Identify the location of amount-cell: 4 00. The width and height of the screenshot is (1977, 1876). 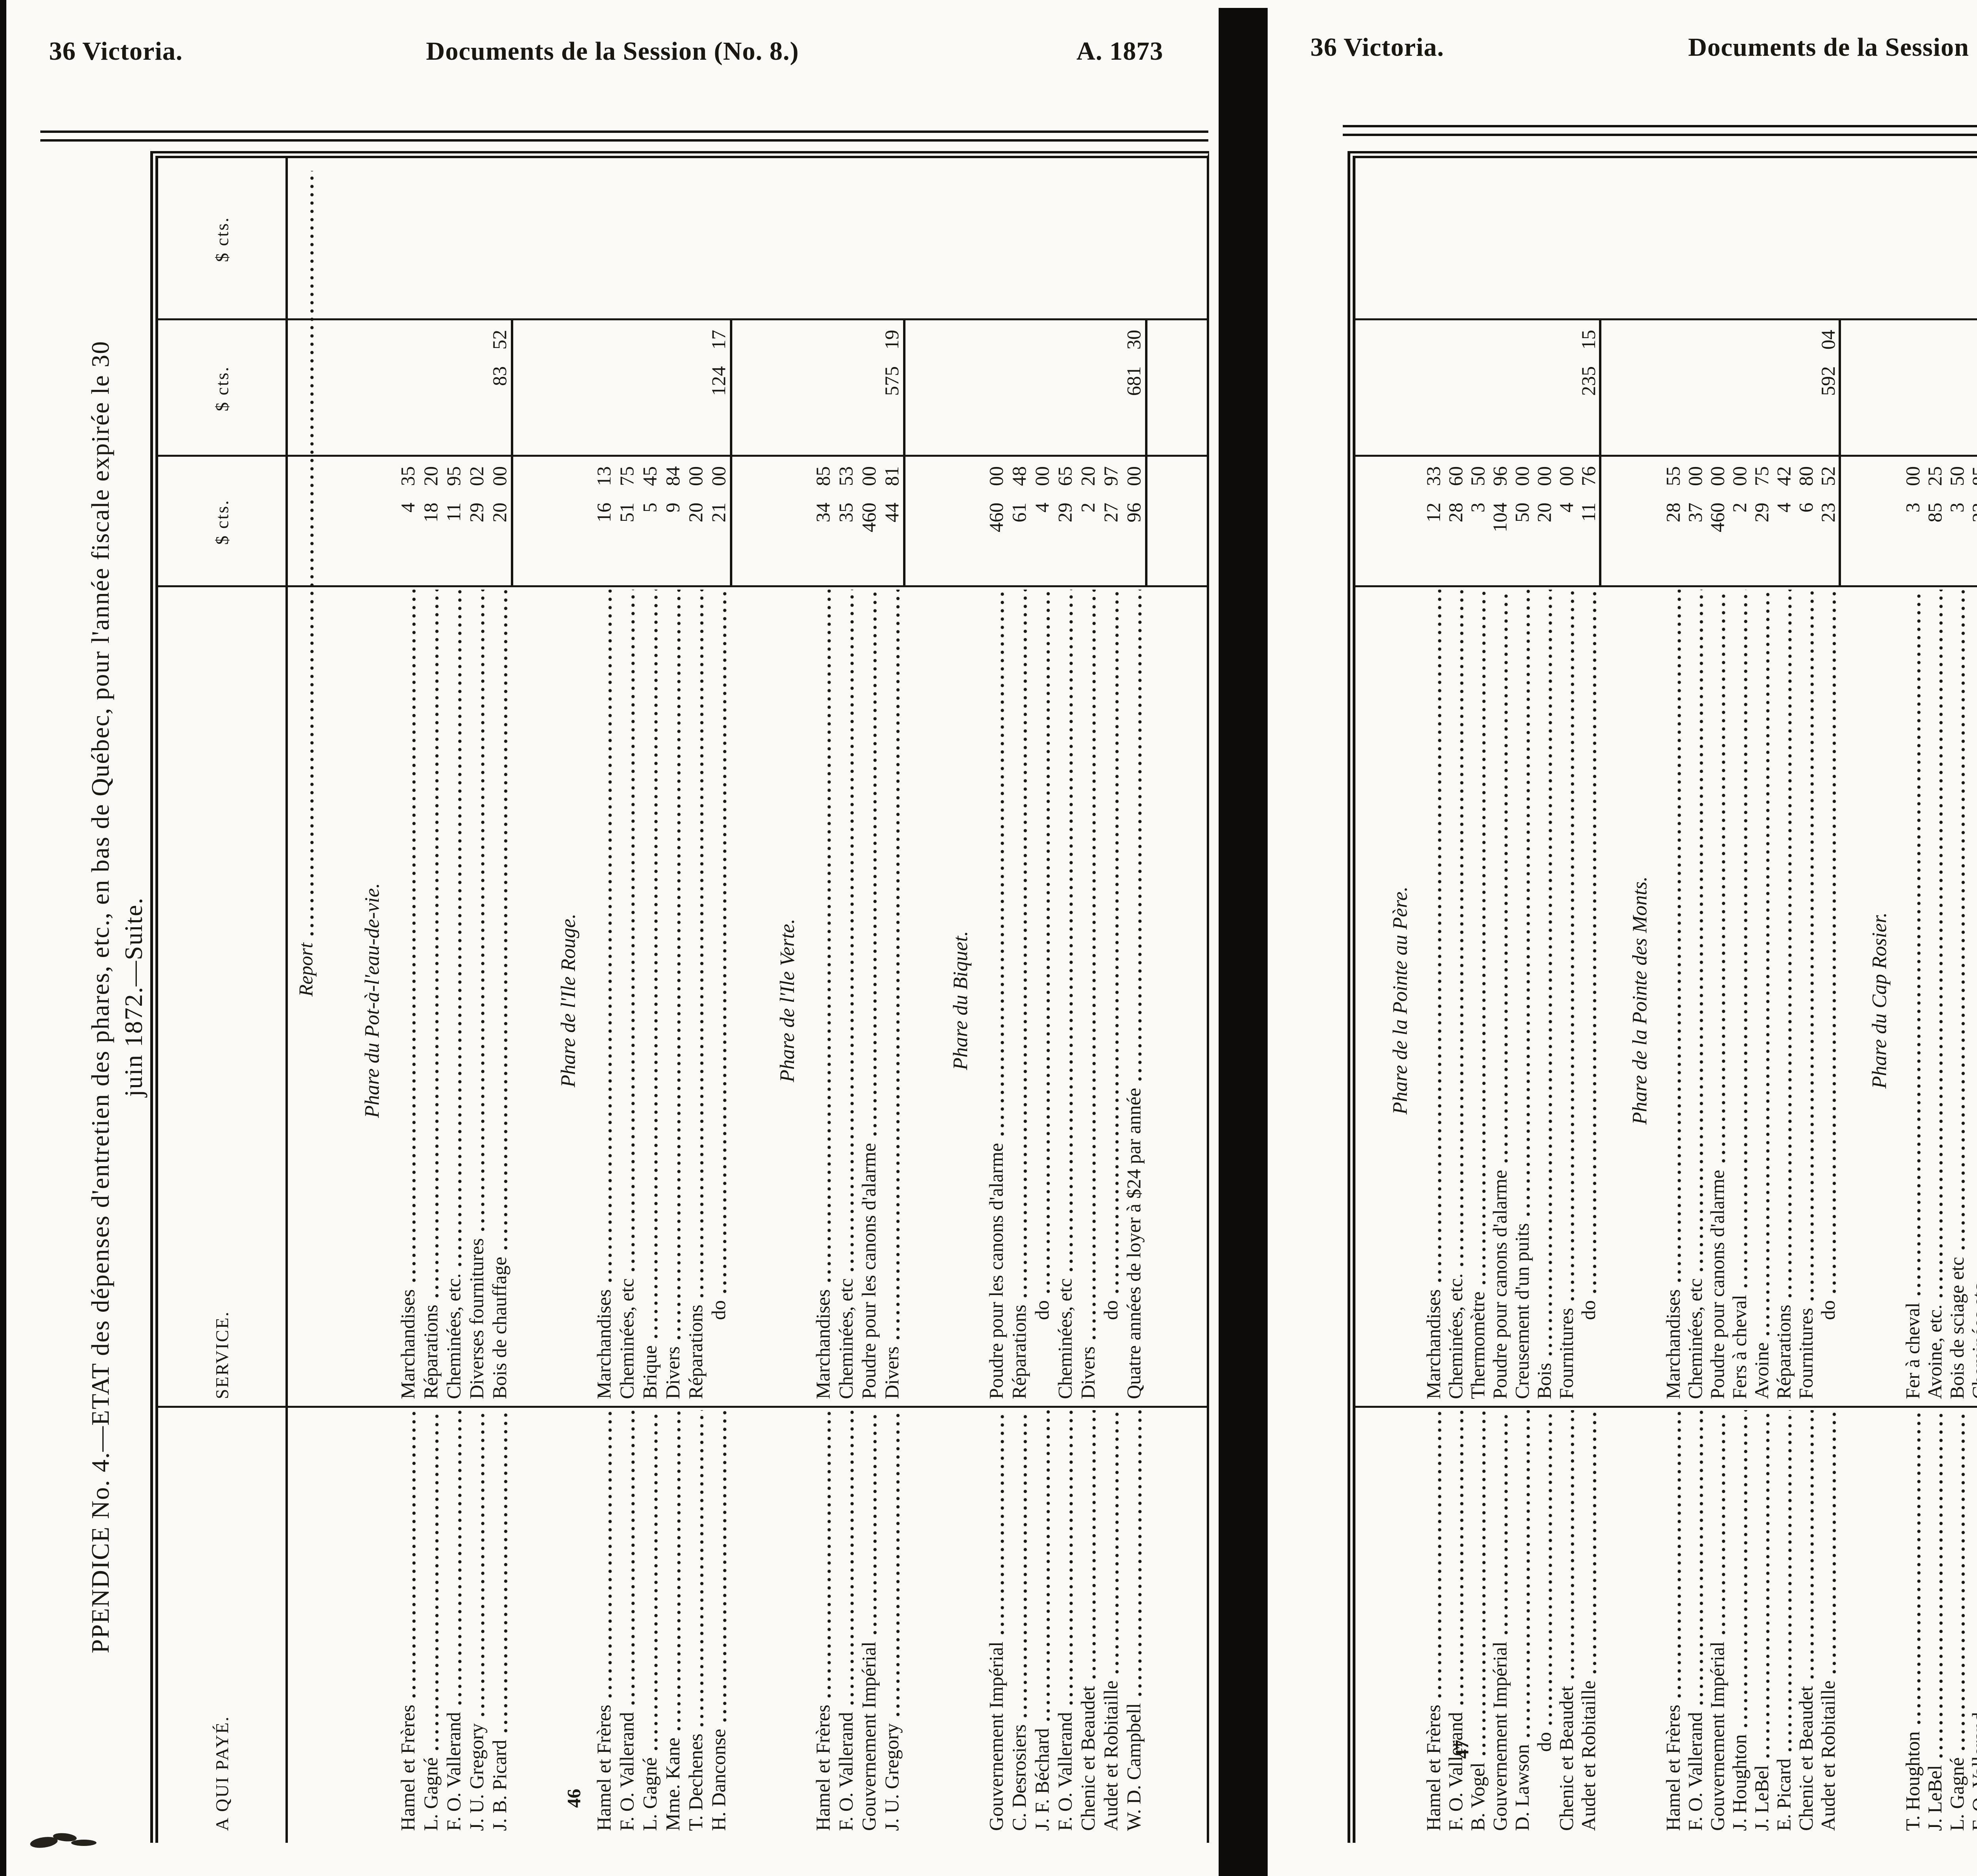
(1041, 522).